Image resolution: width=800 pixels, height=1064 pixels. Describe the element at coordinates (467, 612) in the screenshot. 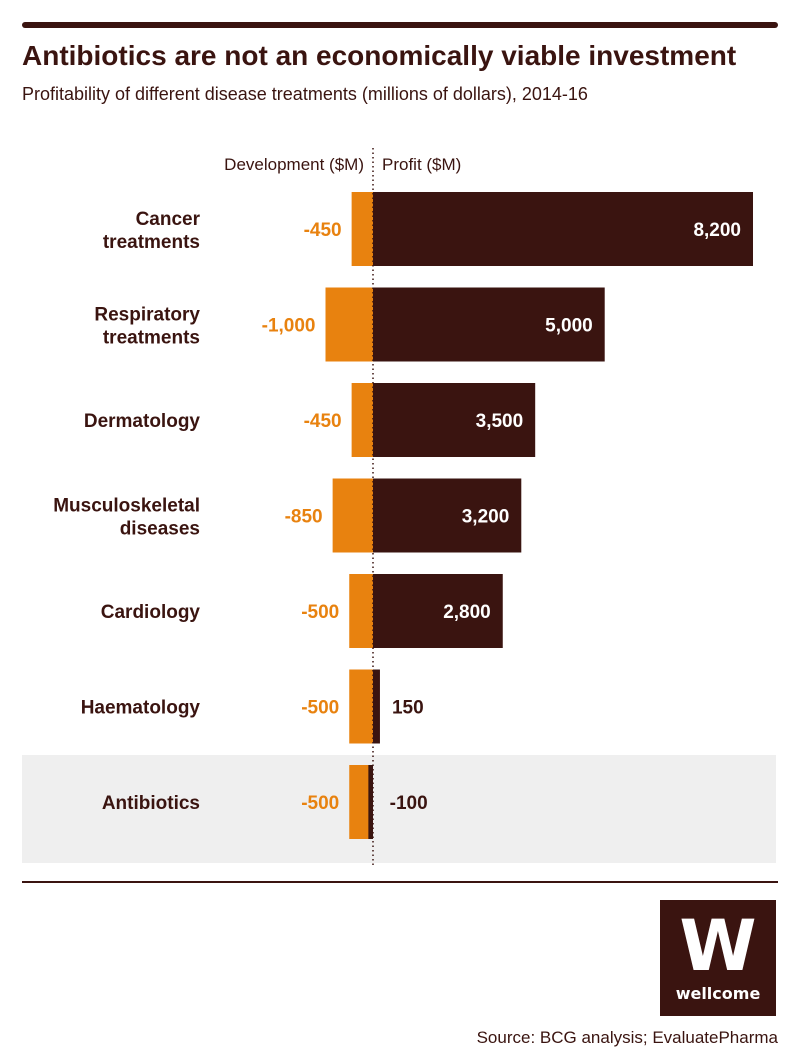

I see `profit-value-label: 2,800` at that location.